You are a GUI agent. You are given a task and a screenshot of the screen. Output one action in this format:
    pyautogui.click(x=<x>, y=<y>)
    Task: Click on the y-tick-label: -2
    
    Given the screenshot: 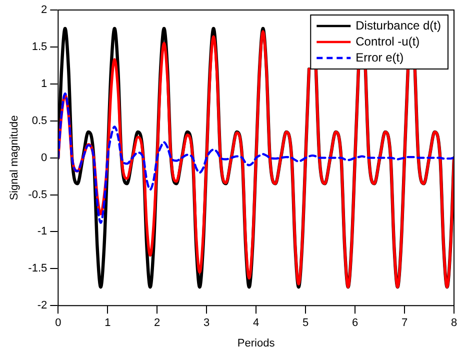 What is the action you would take?
    pyautogui.click(x=42, y=306)
    